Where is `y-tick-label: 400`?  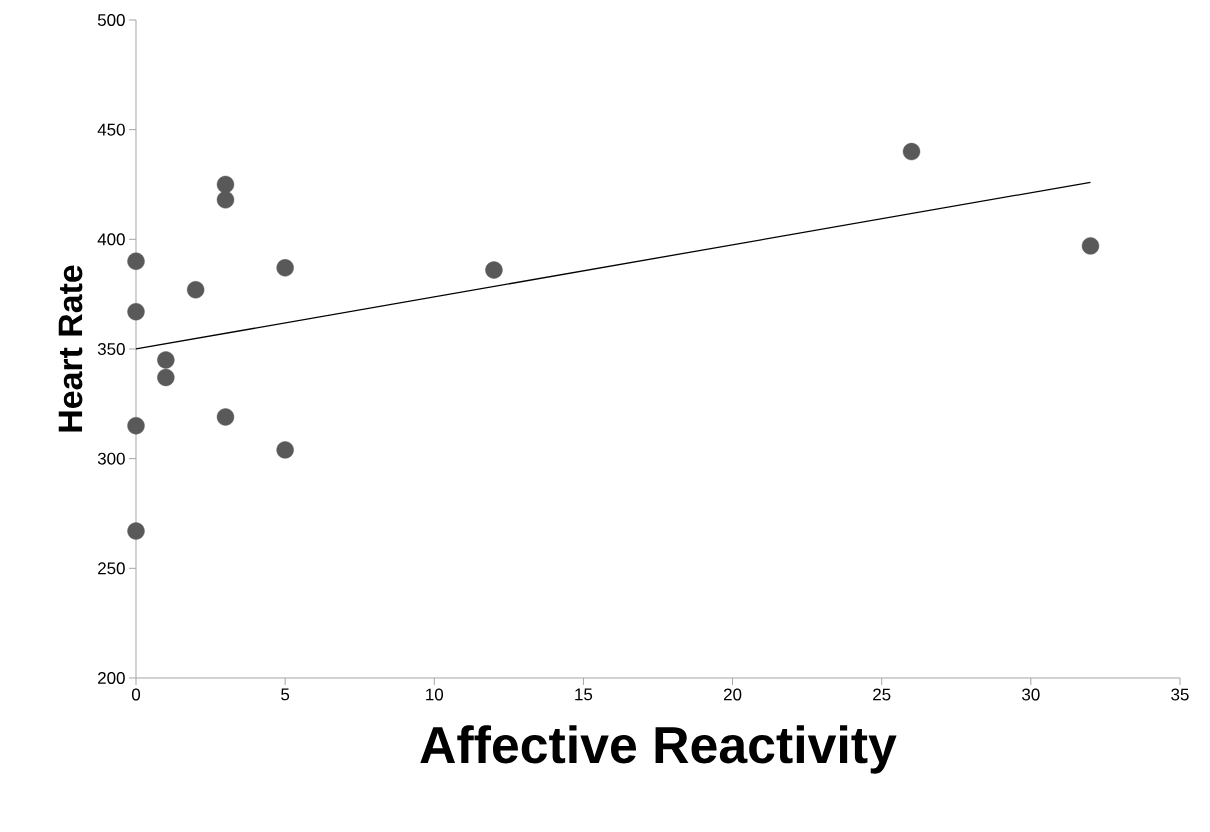 y-tick-label: 400 is located at coordinates (111, 239).